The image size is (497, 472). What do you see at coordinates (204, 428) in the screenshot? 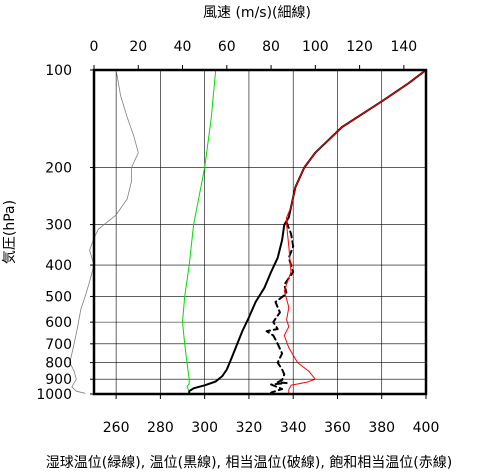
I see `x-bottom-tick-label: 300` at bounding box center [204, 428].